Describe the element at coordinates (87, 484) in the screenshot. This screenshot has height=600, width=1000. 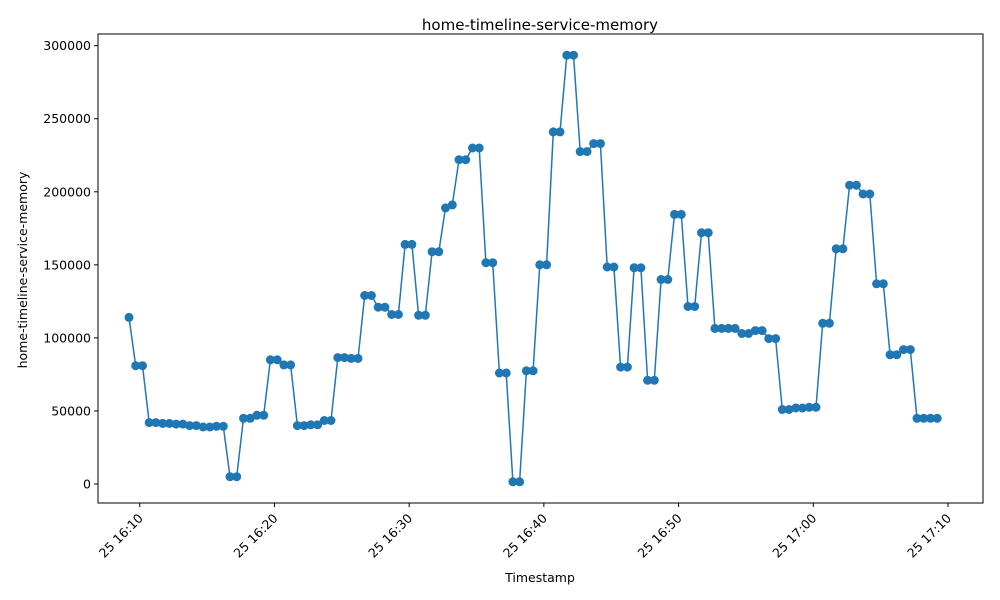
I see `y-tick-label: 0` at that location.